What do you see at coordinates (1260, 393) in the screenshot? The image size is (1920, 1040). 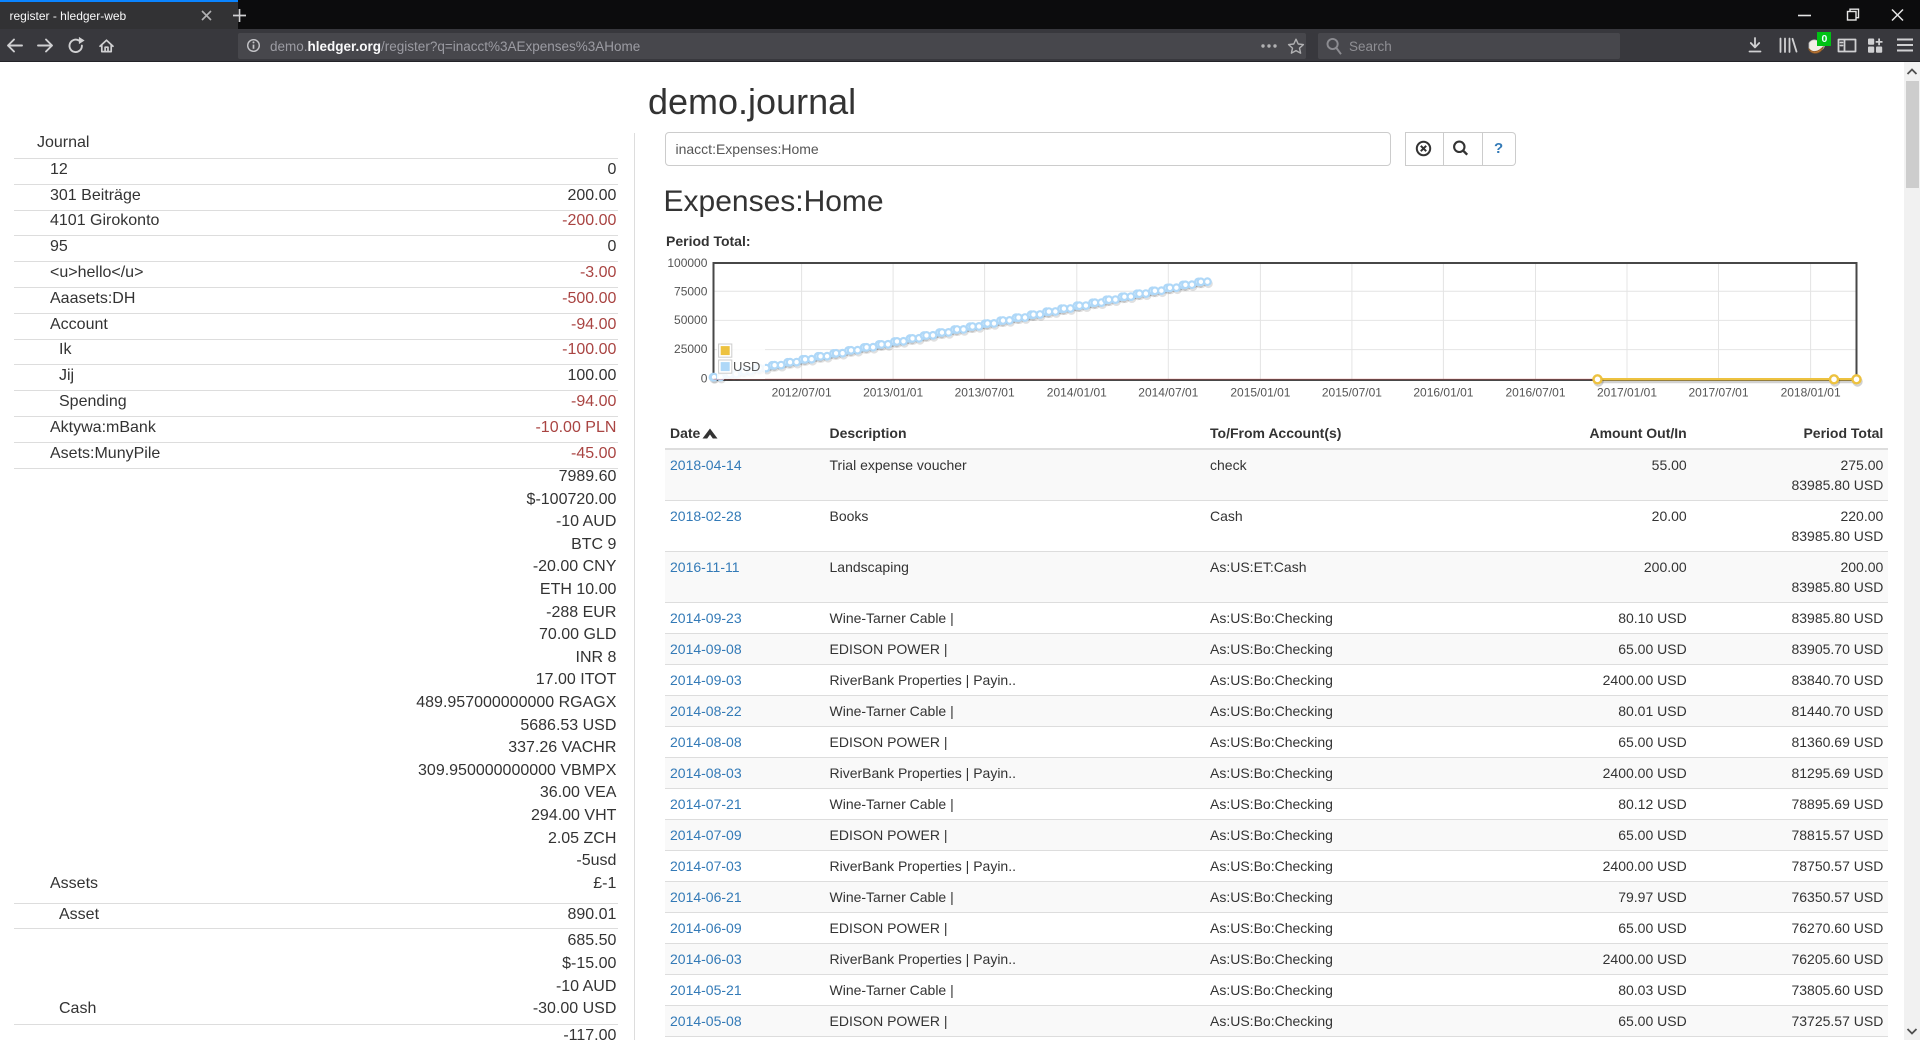 I see `svg-text: 2015/01/01` at bounding box center [1260, 393].